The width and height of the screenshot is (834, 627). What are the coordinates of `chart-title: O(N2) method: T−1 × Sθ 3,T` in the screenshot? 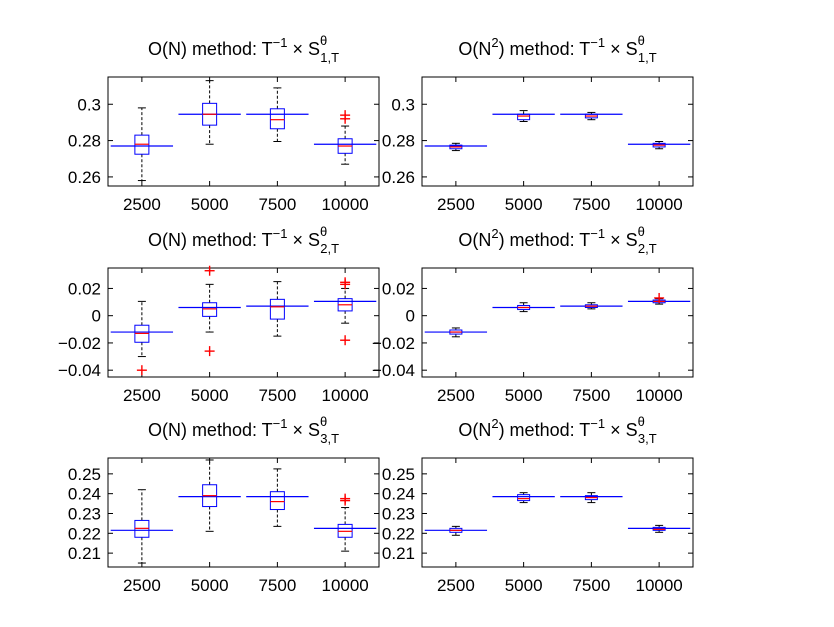 It's located at (557, 430).